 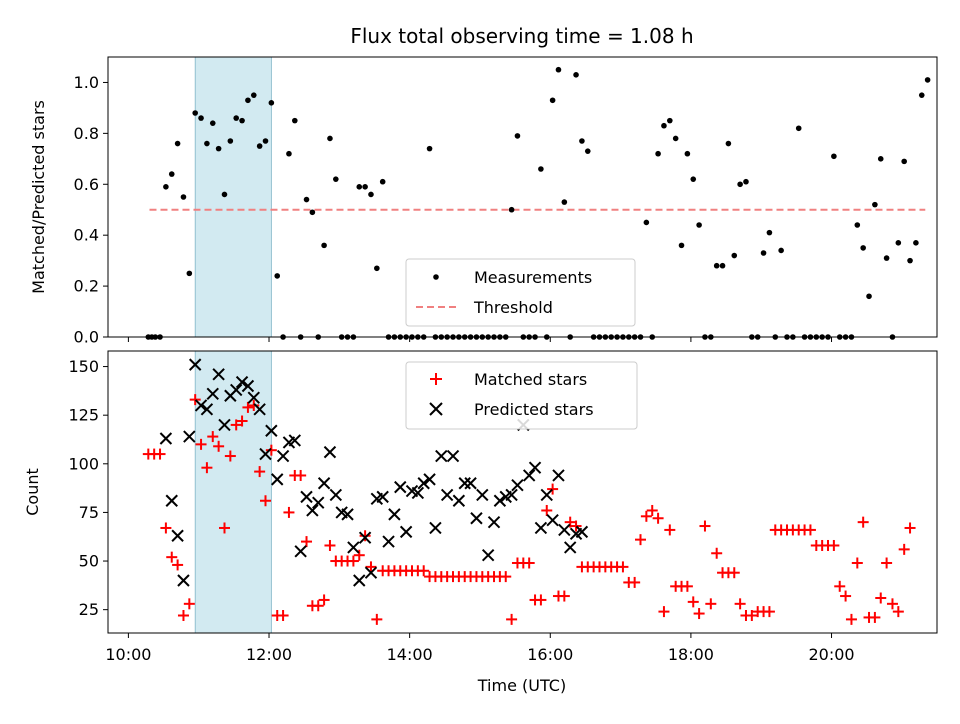 What do you see at coordinates (83, 415) in the screenshot?
I see `y-tick-label: 125` at bounding box center [83, 415].